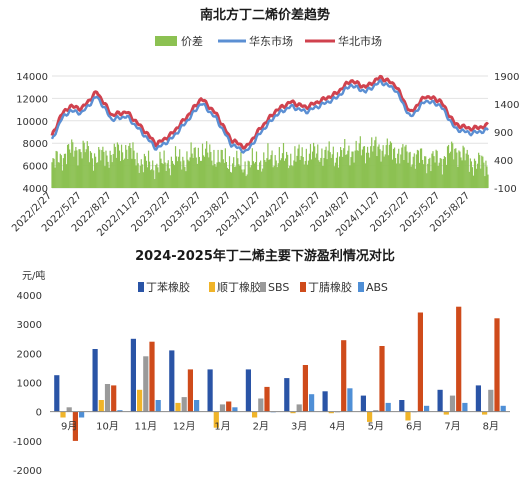  Describe the element at coordinates (360, 41) in the screenshot. I see `legend-label-north: 华北市场` at that location.